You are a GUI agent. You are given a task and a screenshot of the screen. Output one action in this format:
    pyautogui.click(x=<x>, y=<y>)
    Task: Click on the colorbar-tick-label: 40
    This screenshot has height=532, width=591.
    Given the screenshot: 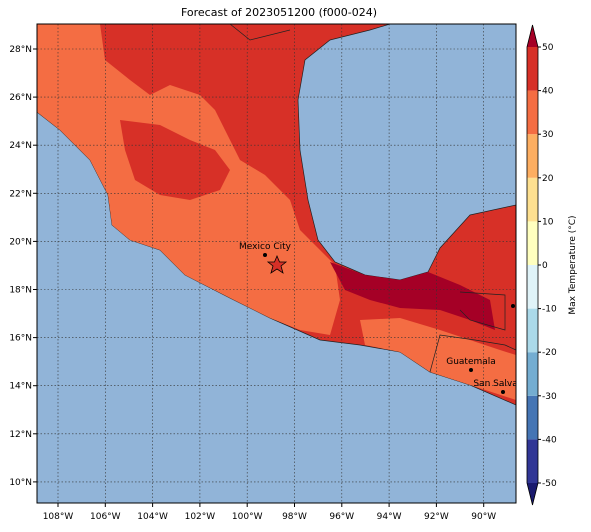 What is the action you would take?
    pyautogui.click(x=548, y=92)
    